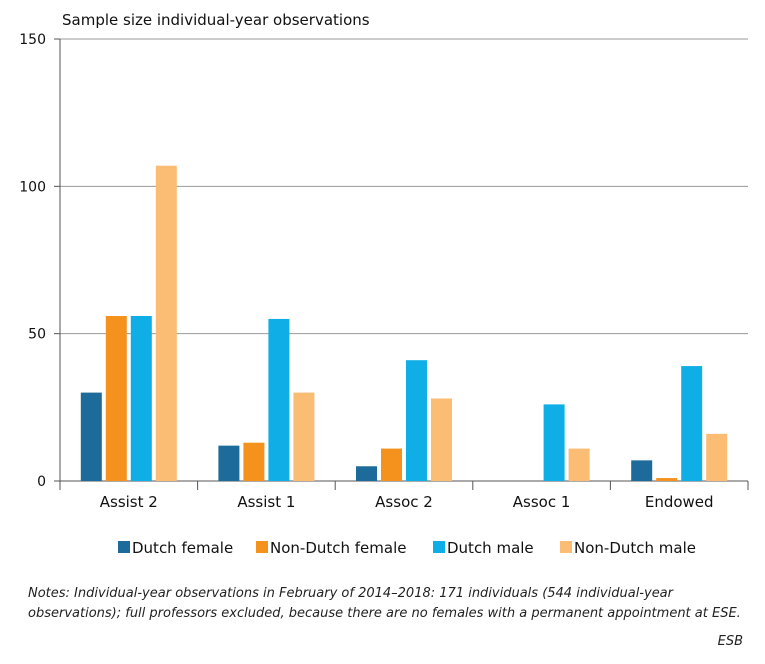  Describe the element at coordinates (216, 20) in the screenshot. I see `chart-title: Sample size individual-year observations` at that location.